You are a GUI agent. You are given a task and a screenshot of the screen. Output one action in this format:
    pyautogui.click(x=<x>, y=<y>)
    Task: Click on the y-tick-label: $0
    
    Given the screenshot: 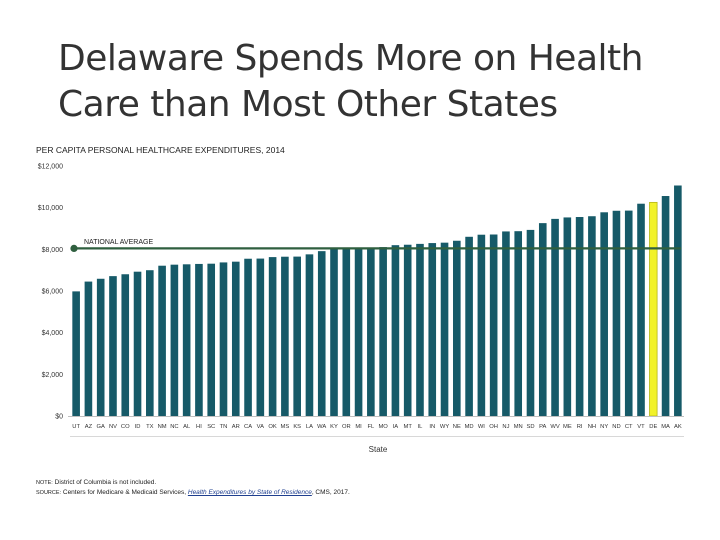 What is the action you would take?
    pyautogui.click(x=59, y=417)
    